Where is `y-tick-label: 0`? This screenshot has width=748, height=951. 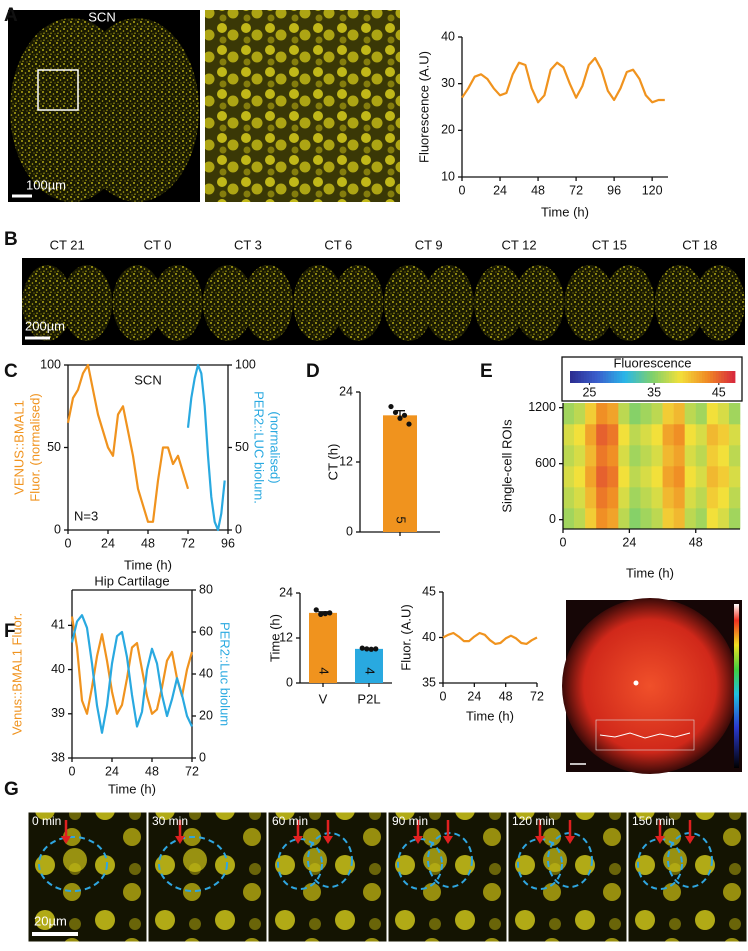
y-tick-label: 0 is located at coordinates (349, 531).